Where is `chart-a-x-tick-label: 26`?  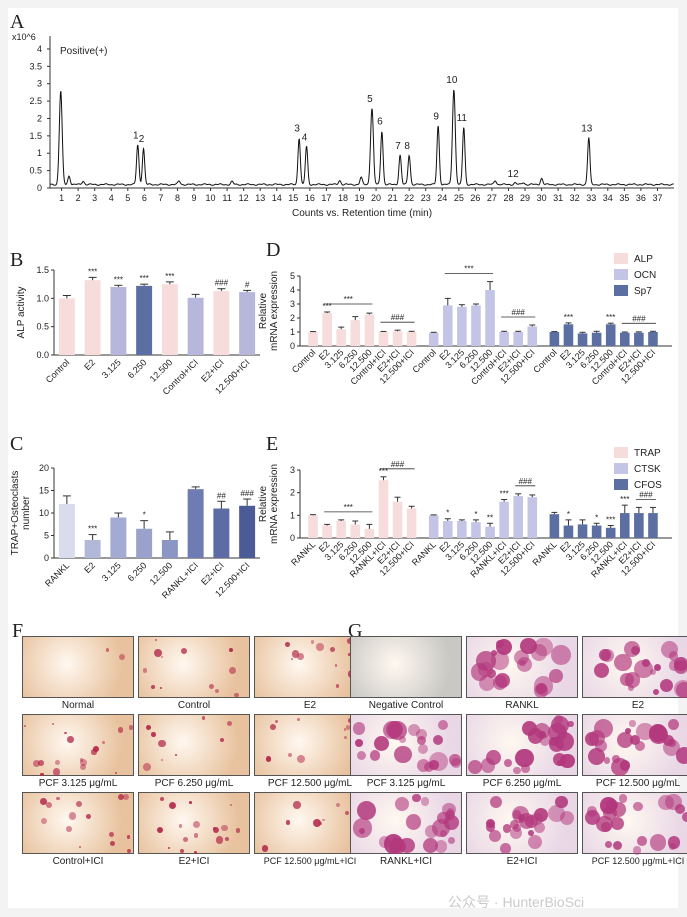
chart-a-x-tick-label: 26 is located at coordinates (475, 198).